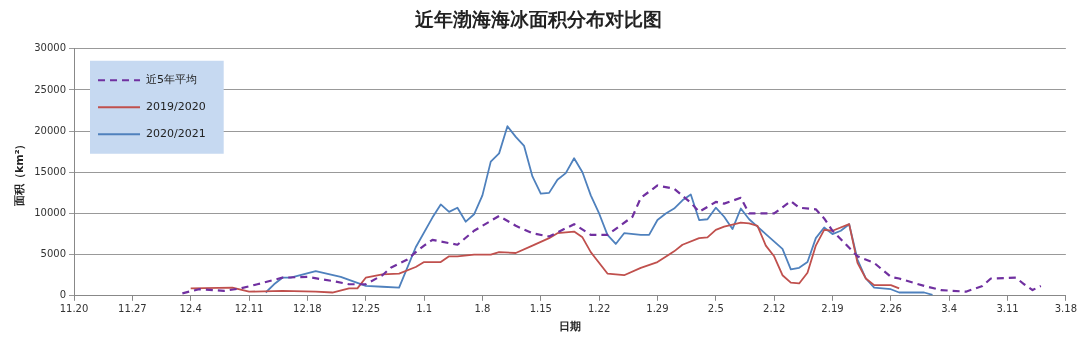 This screenshot has height=340, width=1080. I want to click on y-tick-label: 10000, so click(50, 213).